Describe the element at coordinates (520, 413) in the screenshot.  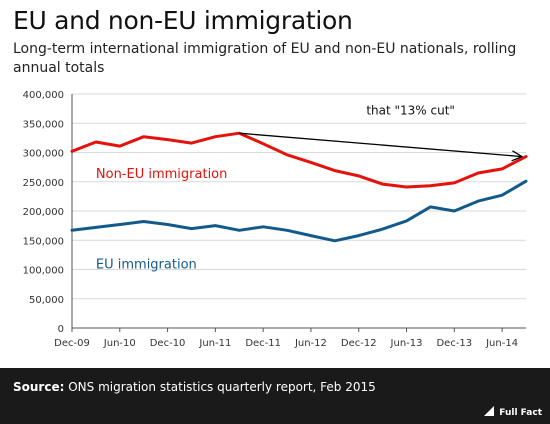
I see `logo-text: Full Fact` at that location.